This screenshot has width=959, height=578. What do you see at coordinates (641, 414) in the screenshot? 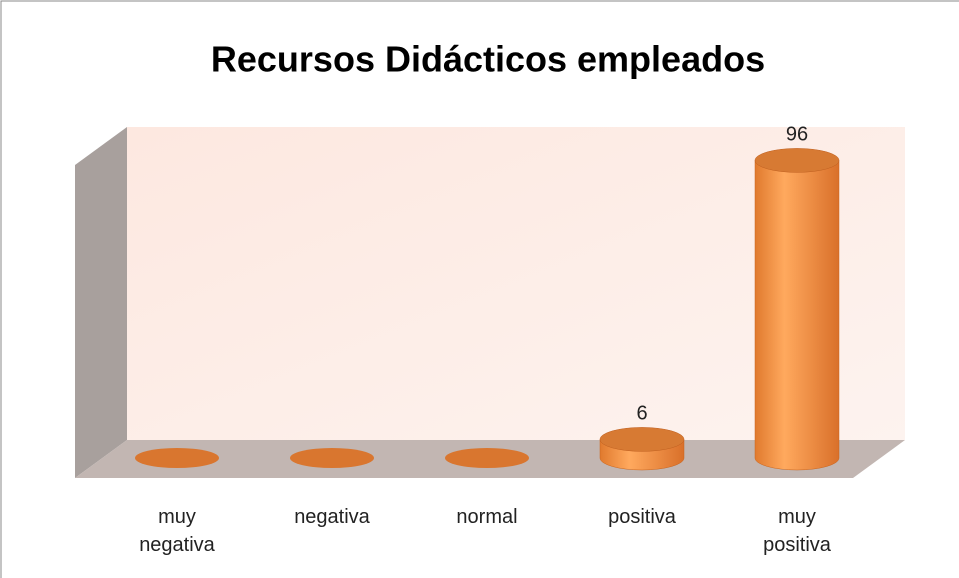
I see `data-label: 6` at bounding box center [641, 414].